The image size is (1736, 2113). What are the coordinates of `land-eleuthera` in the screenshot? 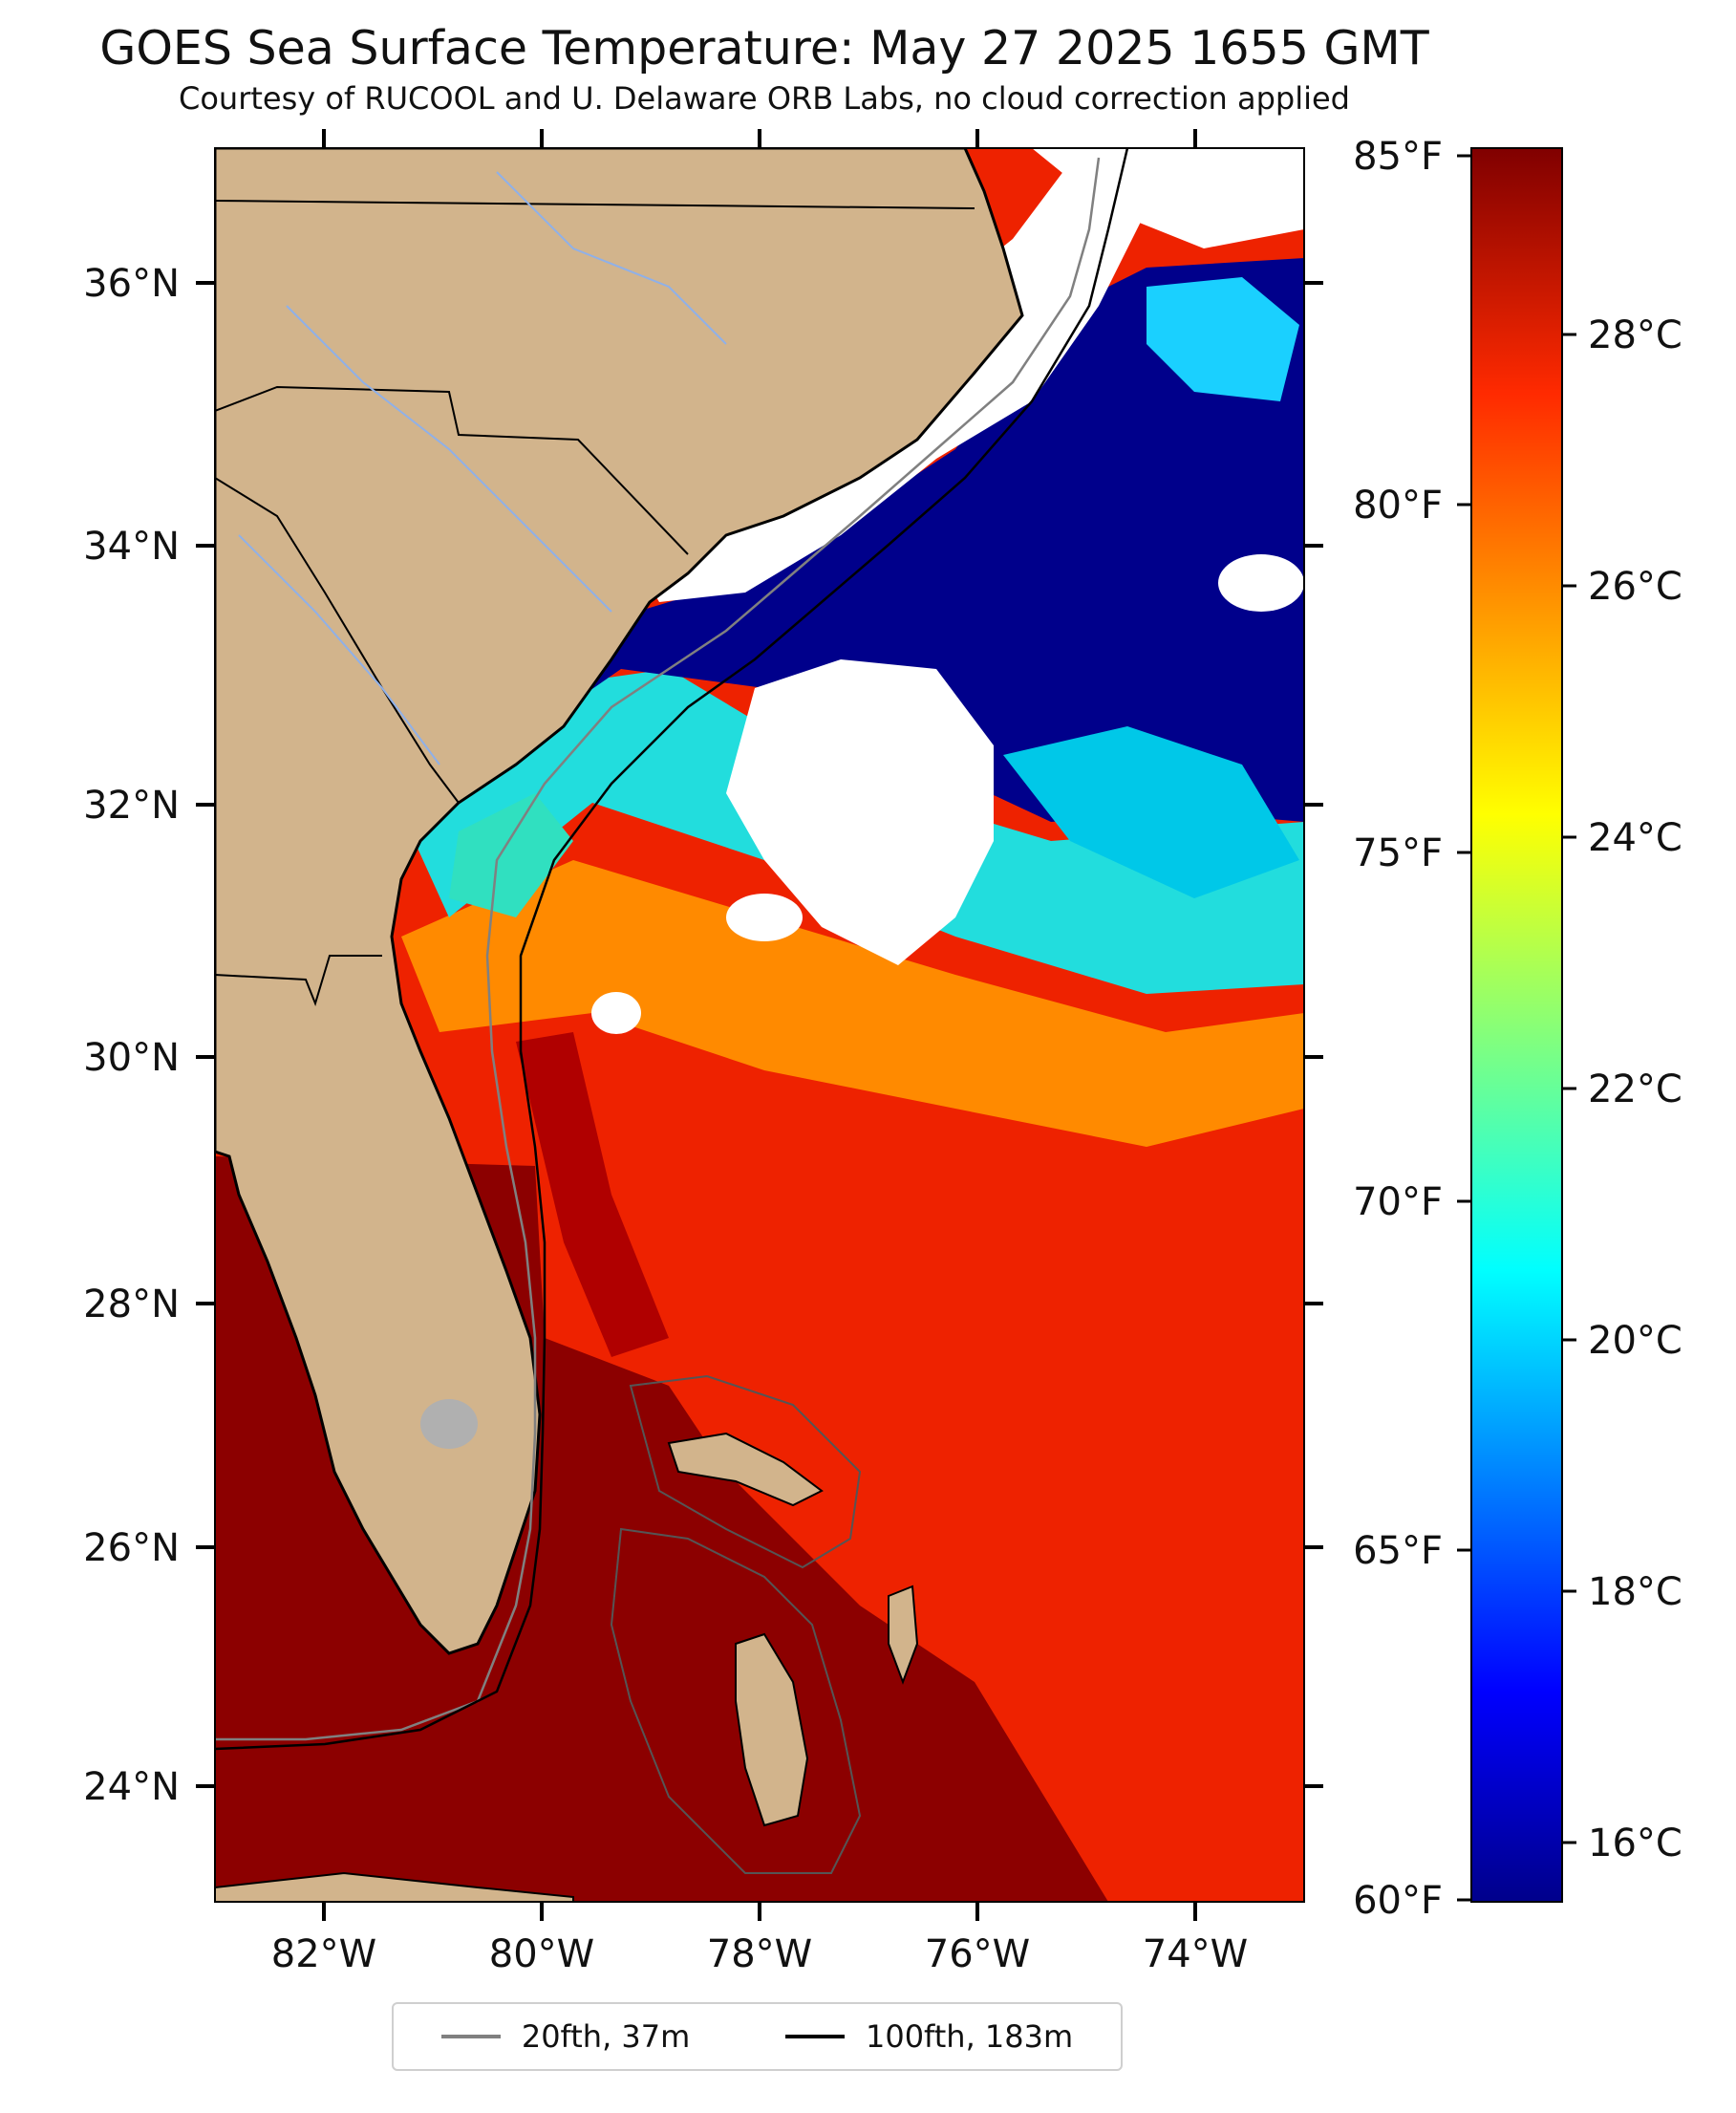 It's located at (903, 1635).